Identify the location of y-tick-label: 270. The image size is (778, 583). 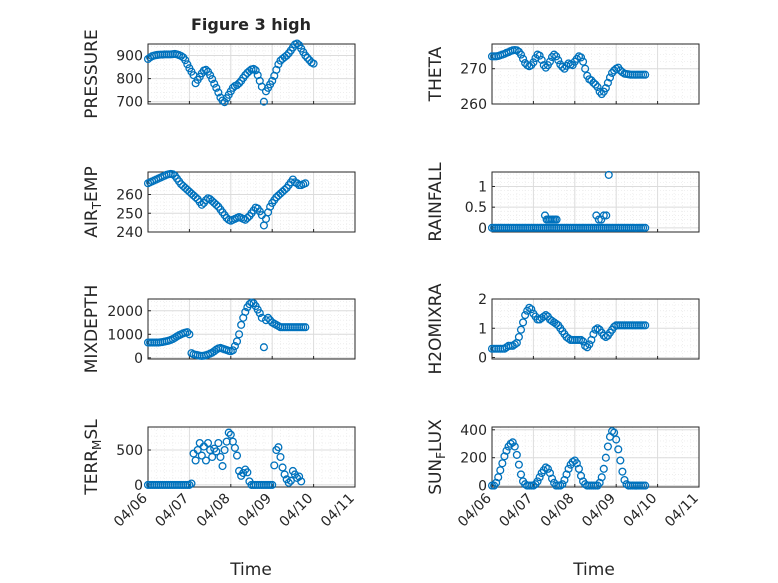
(473, 70).